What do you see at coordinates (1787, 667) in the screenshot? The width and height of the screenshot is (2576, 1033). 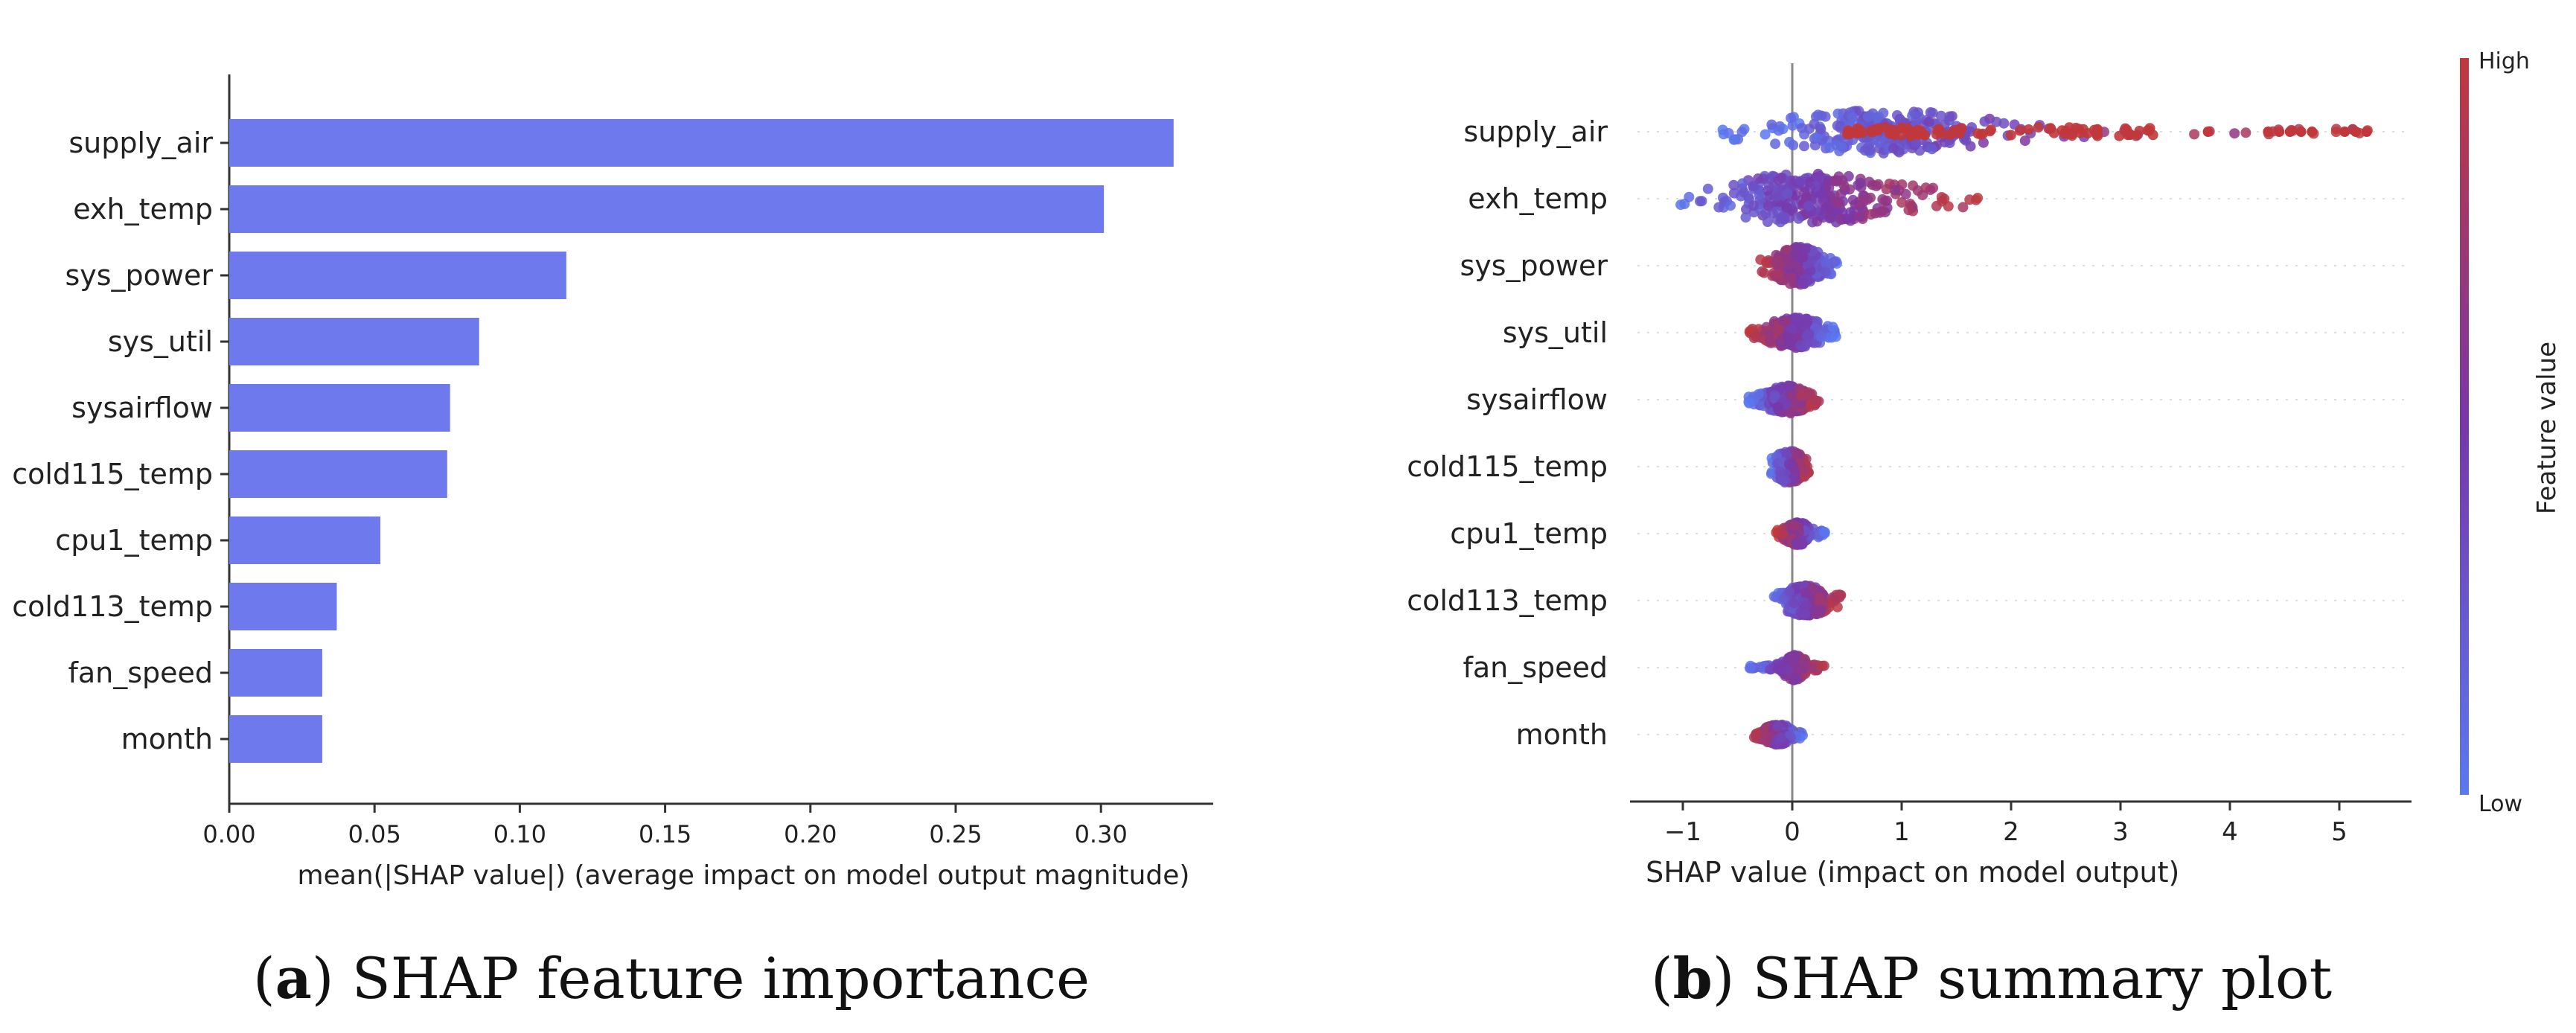 I see `swarm-fan-speed` at bounding box center [1787, 667].